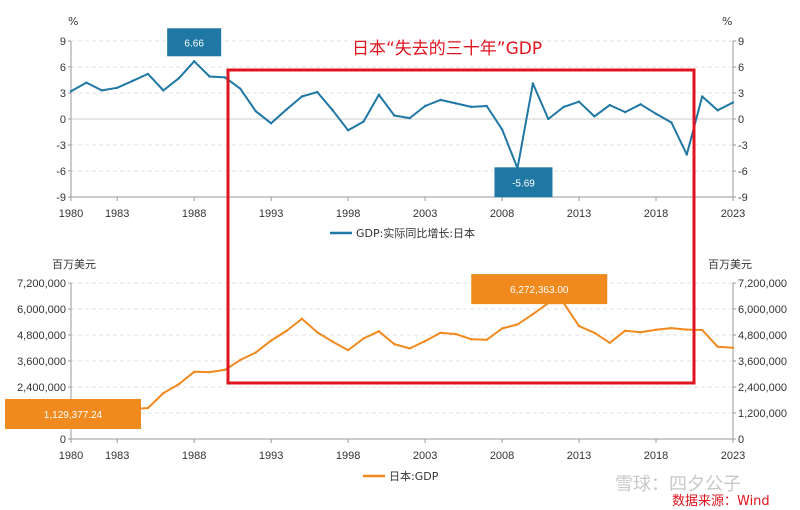  What do you see at coordinates (63, 440) in the screenshot?
I see `gdp-y-tick-left: 0` at bounding box center [63, 440].